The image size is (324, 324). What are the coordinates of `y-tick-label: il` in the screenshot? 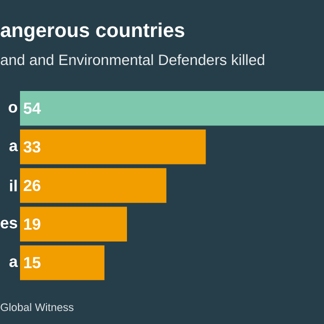 It's located at (13, 186).